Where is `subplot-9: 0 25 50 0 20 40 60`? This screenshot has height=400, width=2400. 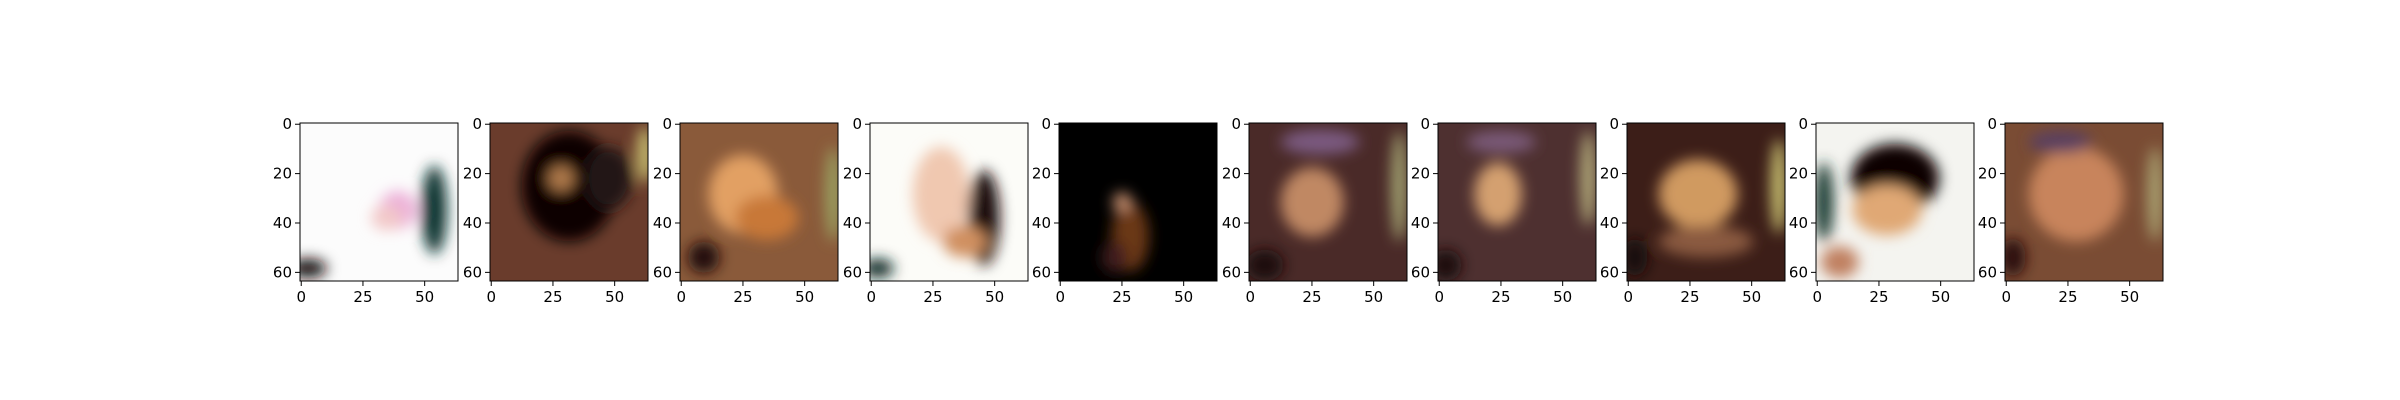
subplot-9: 0 25 50 0 20 40 60 is located at coordinates (1882, 210).